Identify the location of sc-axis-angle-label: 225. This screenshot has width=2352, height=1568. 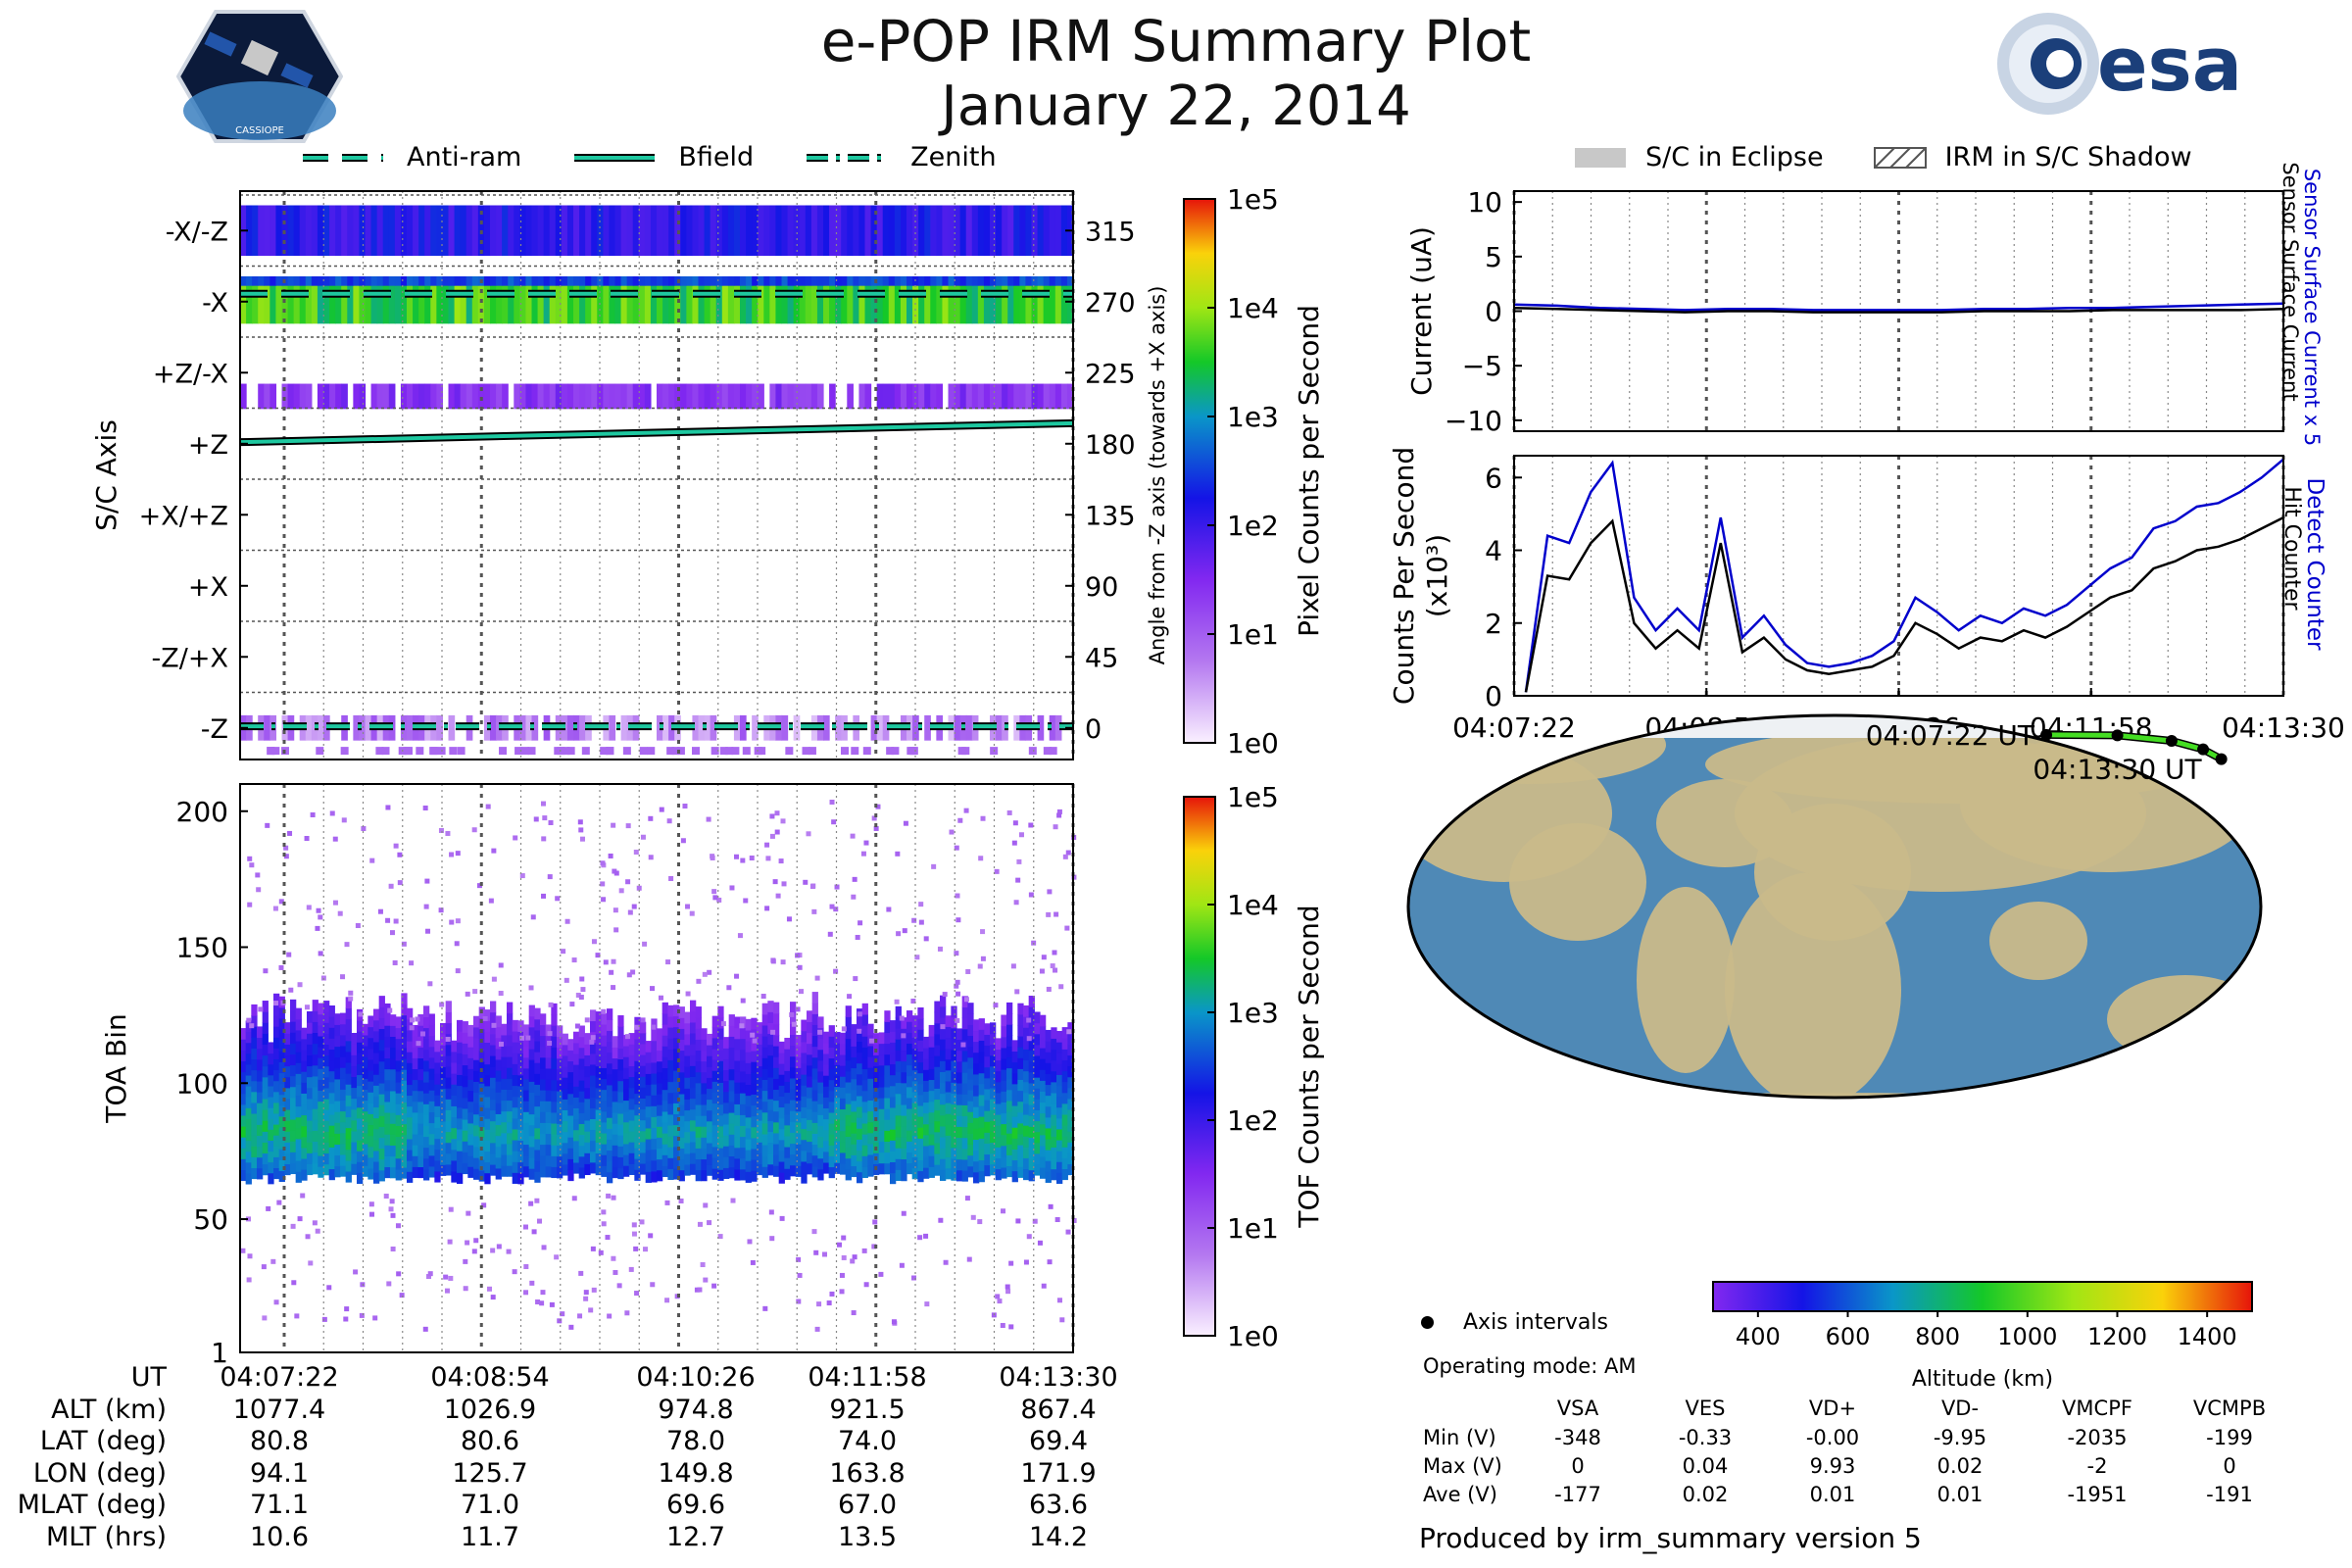
(1110, 374).